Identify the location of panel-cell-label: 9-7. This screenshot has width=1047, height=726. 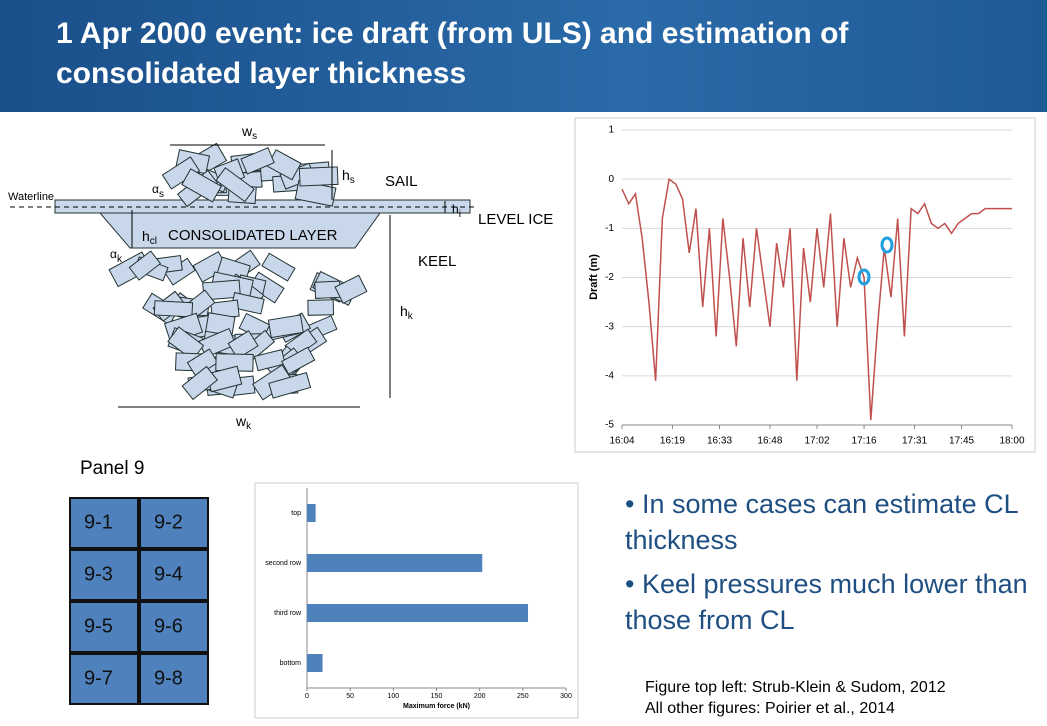
(98, 678).